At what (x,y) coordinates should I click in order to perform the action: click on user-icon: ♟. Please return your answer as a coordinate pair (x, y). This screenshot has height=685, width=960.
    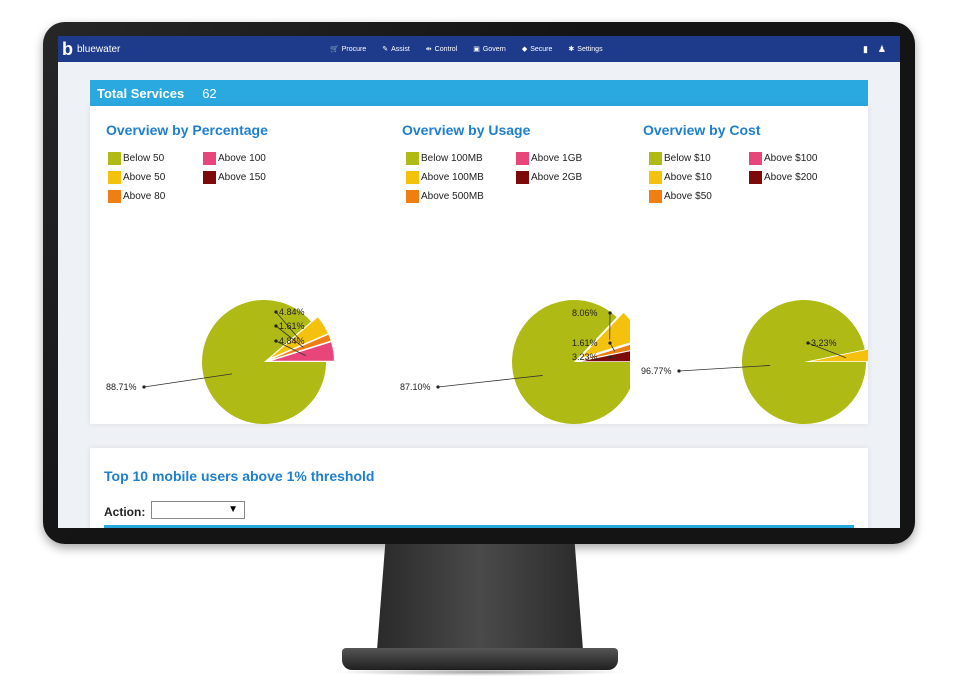
    Looking at the image, I should click on (881, 48).